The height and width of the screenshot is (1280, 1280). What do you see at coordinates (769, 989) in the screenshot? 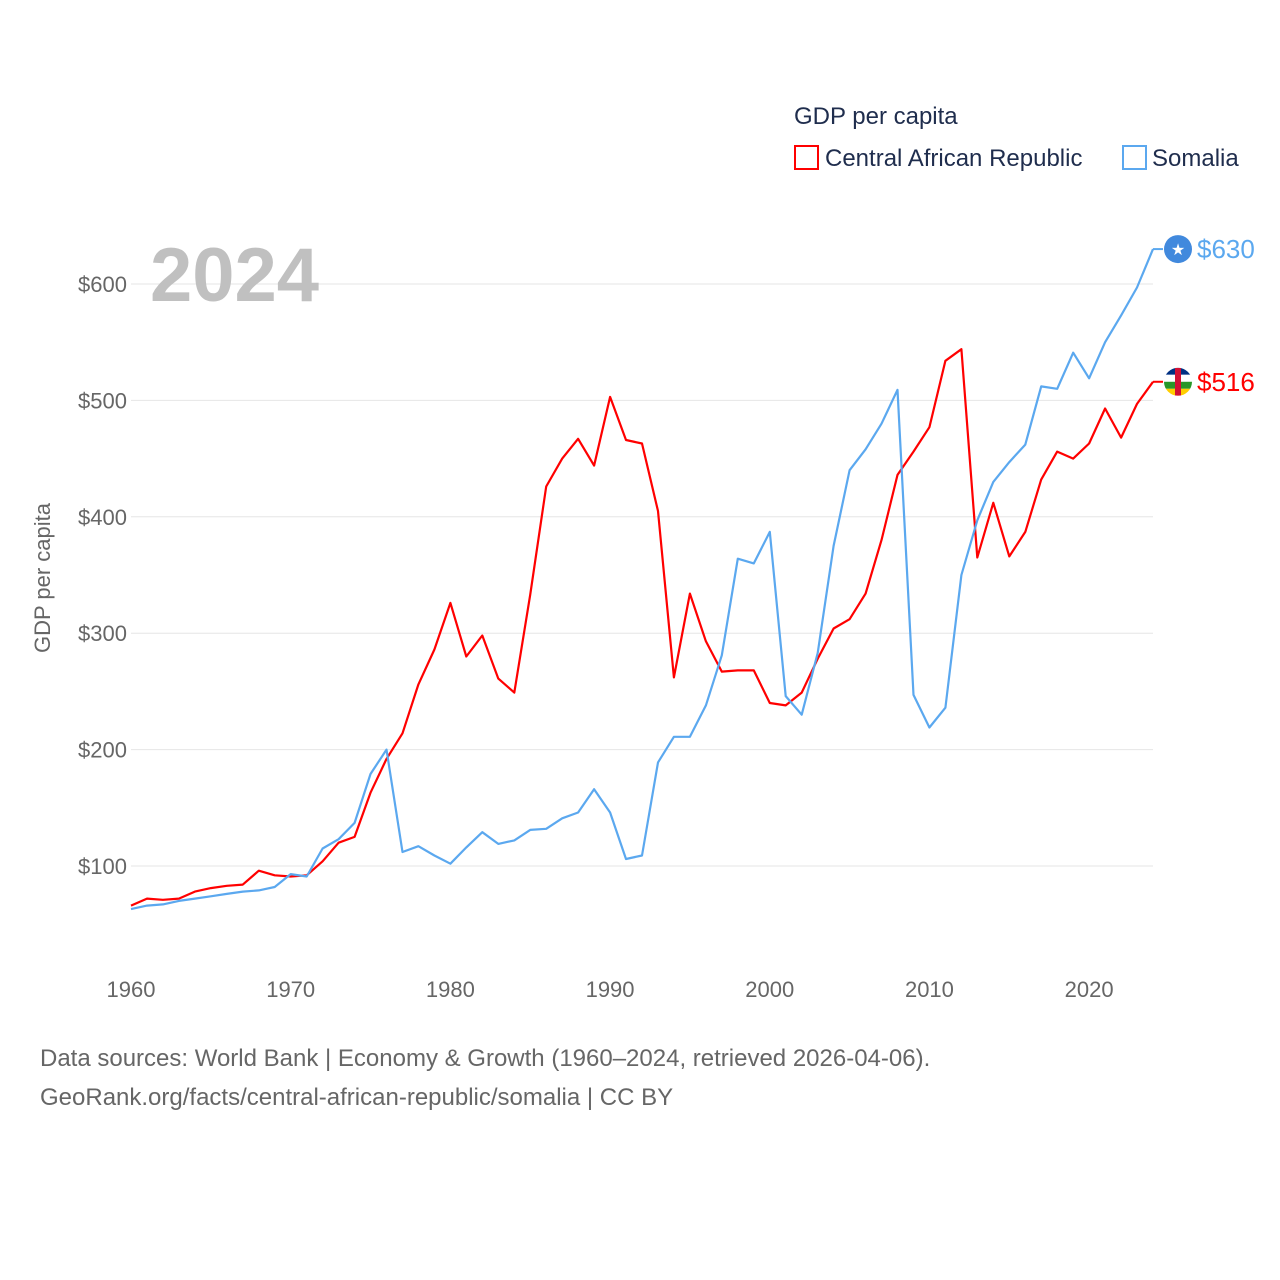
I see `x-tick-label: 2000` at bounding box center [769, 989].